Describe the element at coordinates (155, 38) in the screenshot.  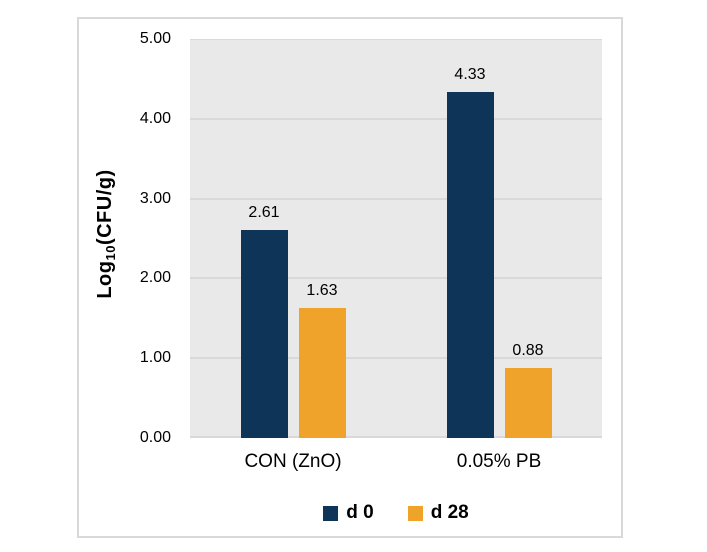
I see `y-tick-label: 5.00` at that location.